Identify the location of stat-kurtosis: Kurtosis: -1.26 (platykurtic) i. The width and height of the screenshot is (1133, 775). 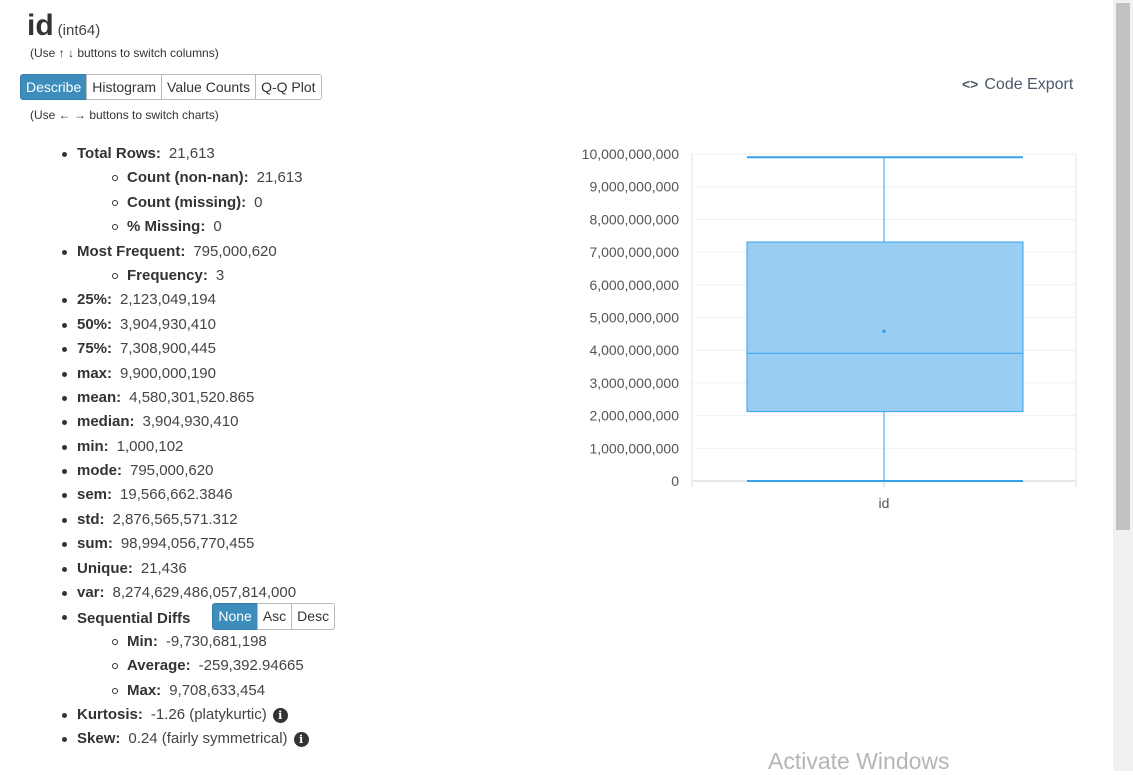
(197, 715).